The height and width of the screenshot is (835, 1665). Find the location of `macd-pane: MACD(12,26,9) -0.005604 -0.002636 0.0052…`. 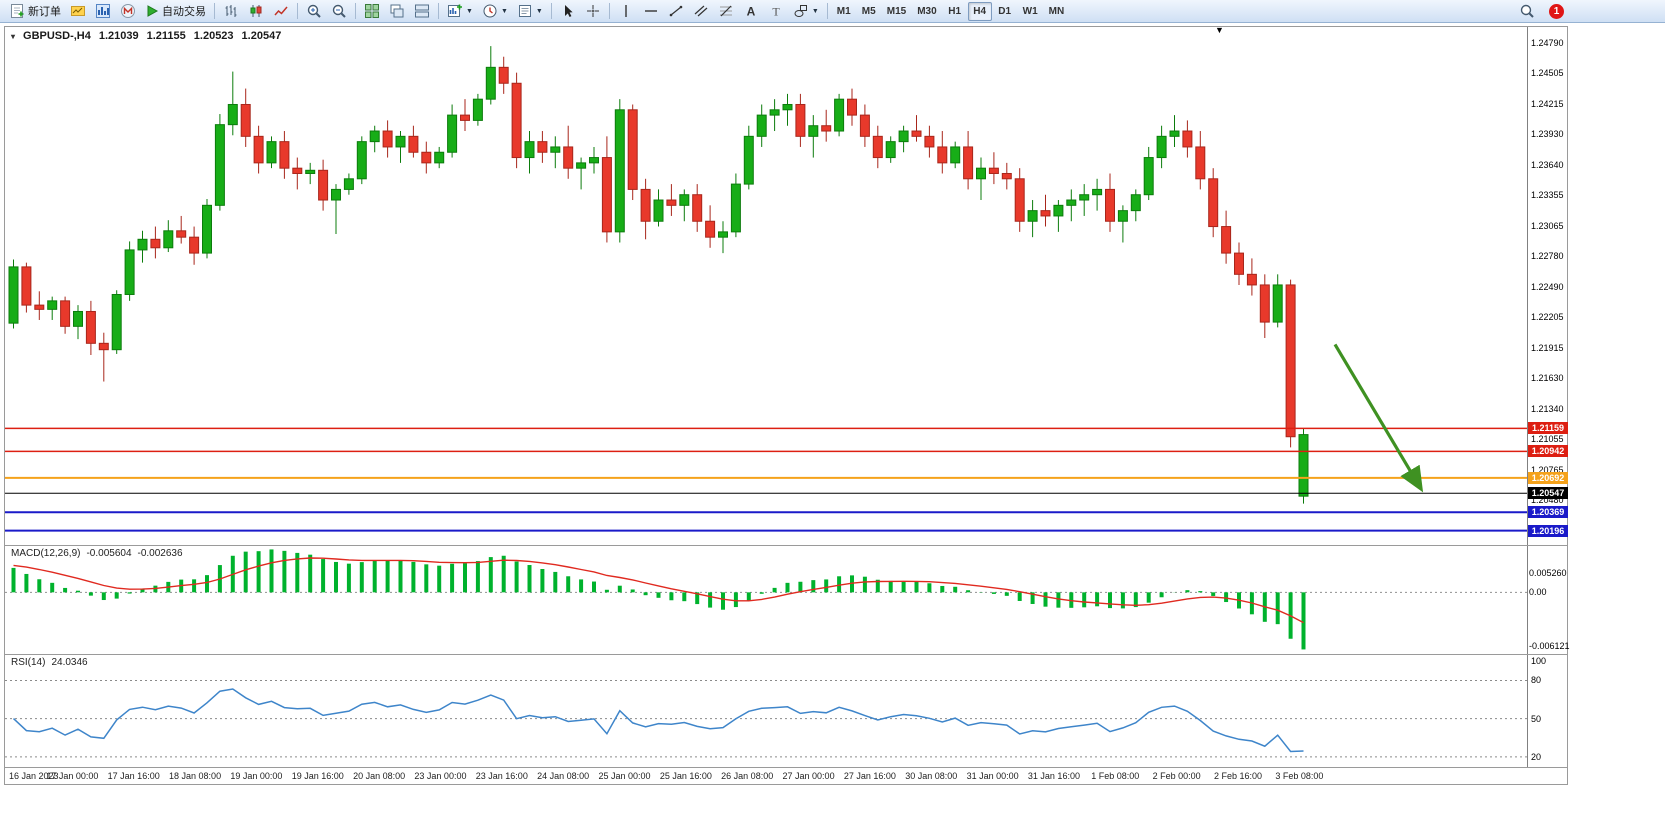

macd-pane: MACD(12,26,9) -0.005604 -0.002636 0.0052… is located at coordinates (787, 600).